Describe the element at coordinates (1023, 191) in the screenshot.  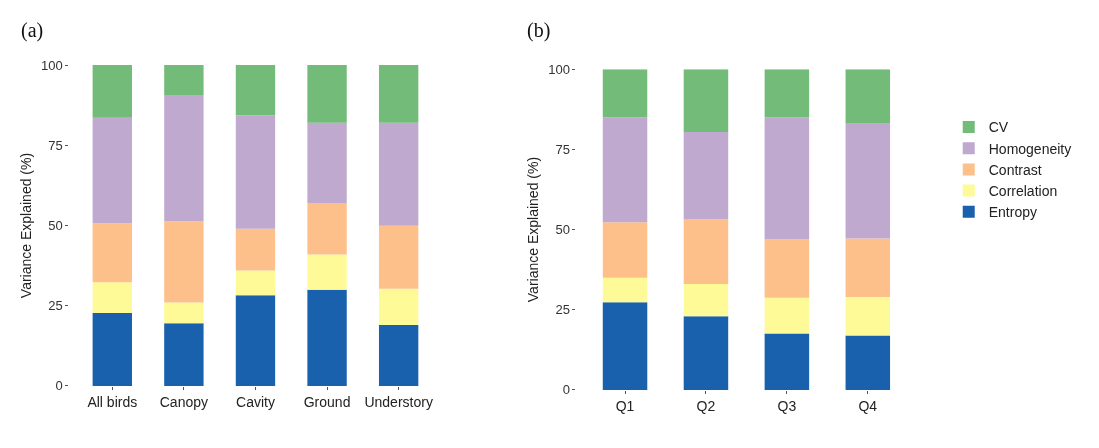
I see `legend-label: Correlation` at that location.